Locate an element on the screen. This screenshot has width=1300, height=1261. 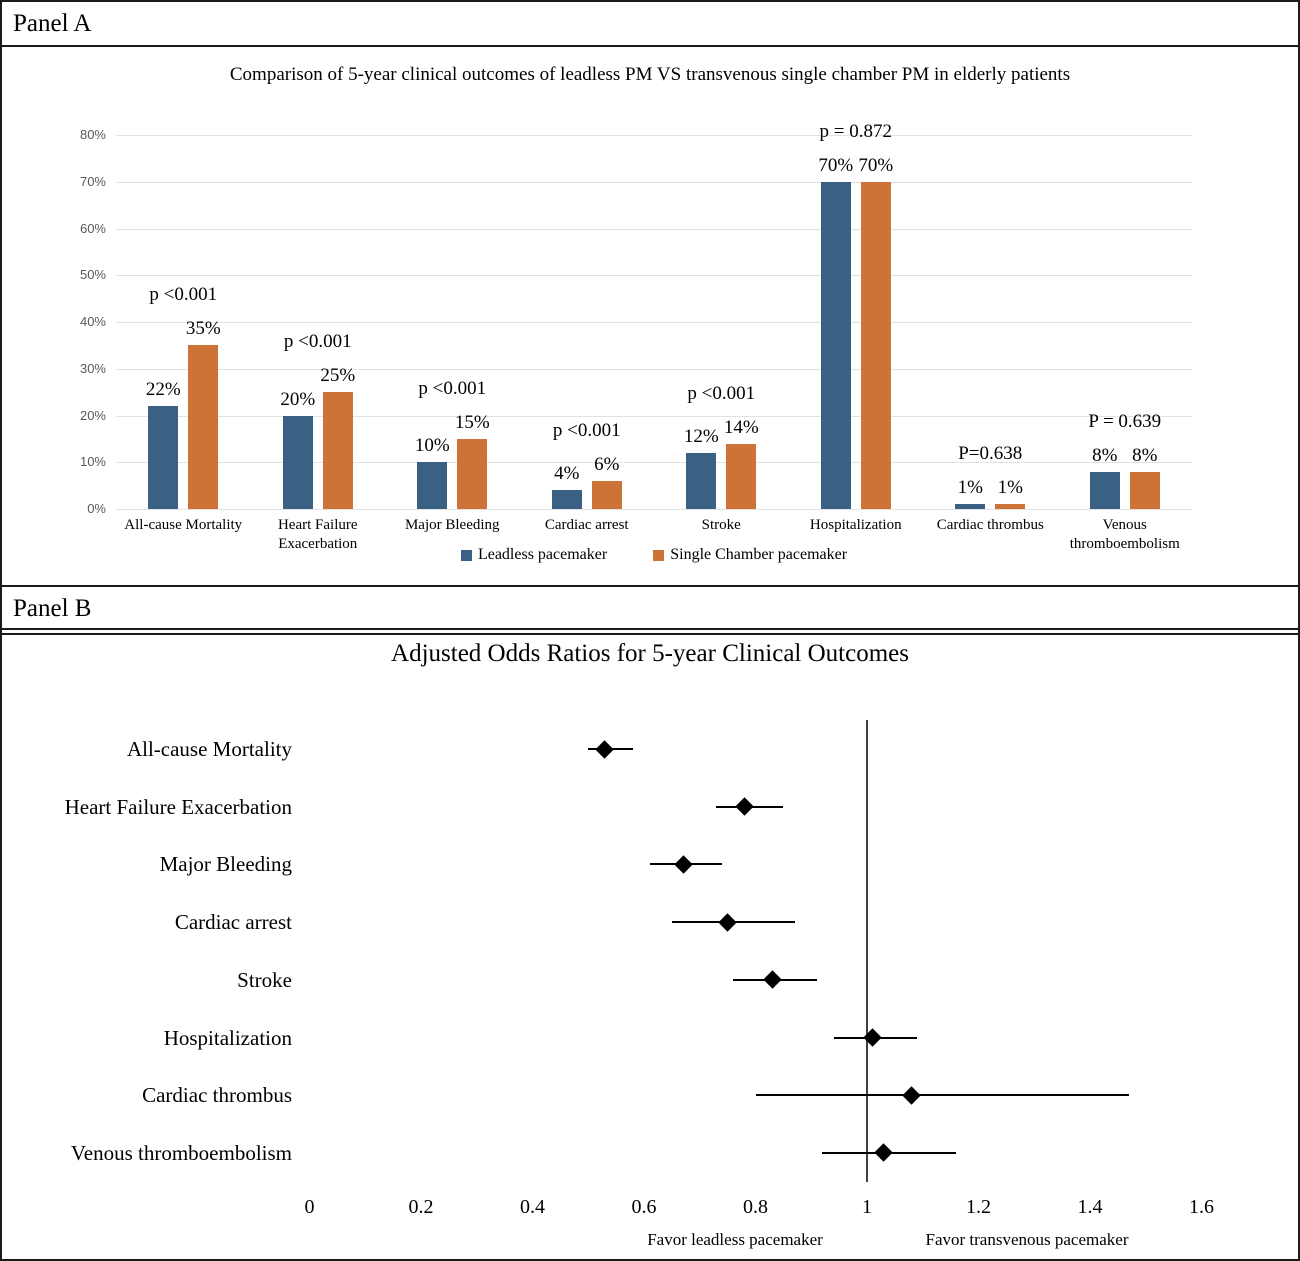
y-axis-tick-10: 10% is located at coordinates (92, 462).